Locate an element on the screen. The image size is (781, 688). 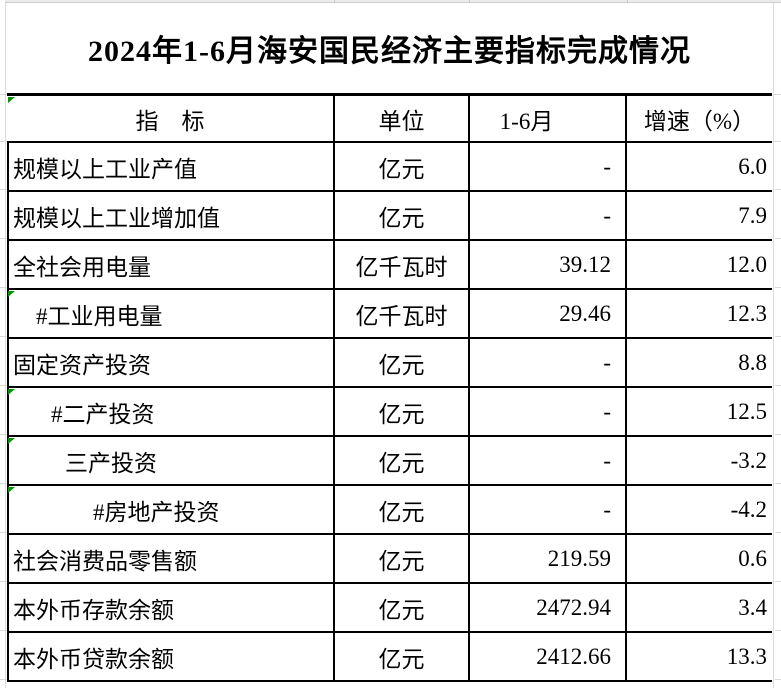
growth-cell: 6.0 is located at coordinates (752, 166).